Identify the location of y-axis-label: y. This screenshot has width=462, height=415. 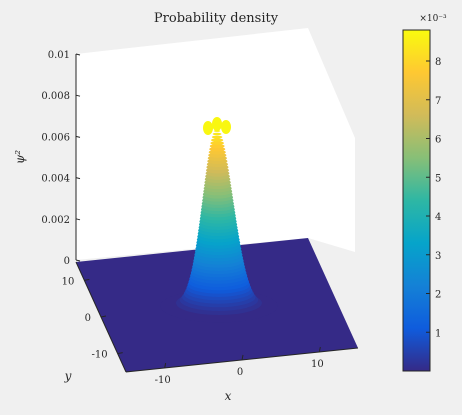
(68, 376).